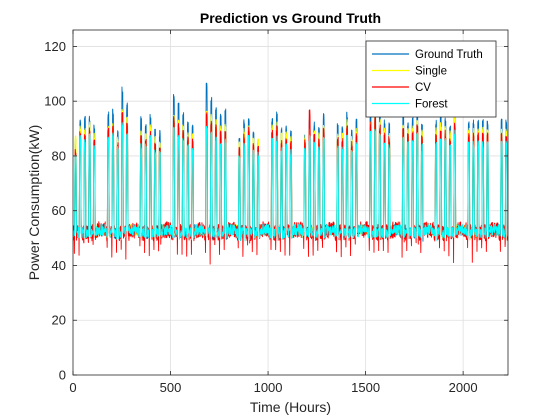 The width and height of the screenshot is (560, 420). Describe the element at coordinates (55, 46) in the screenshot. I see `y-tick-label: 120` at that location.